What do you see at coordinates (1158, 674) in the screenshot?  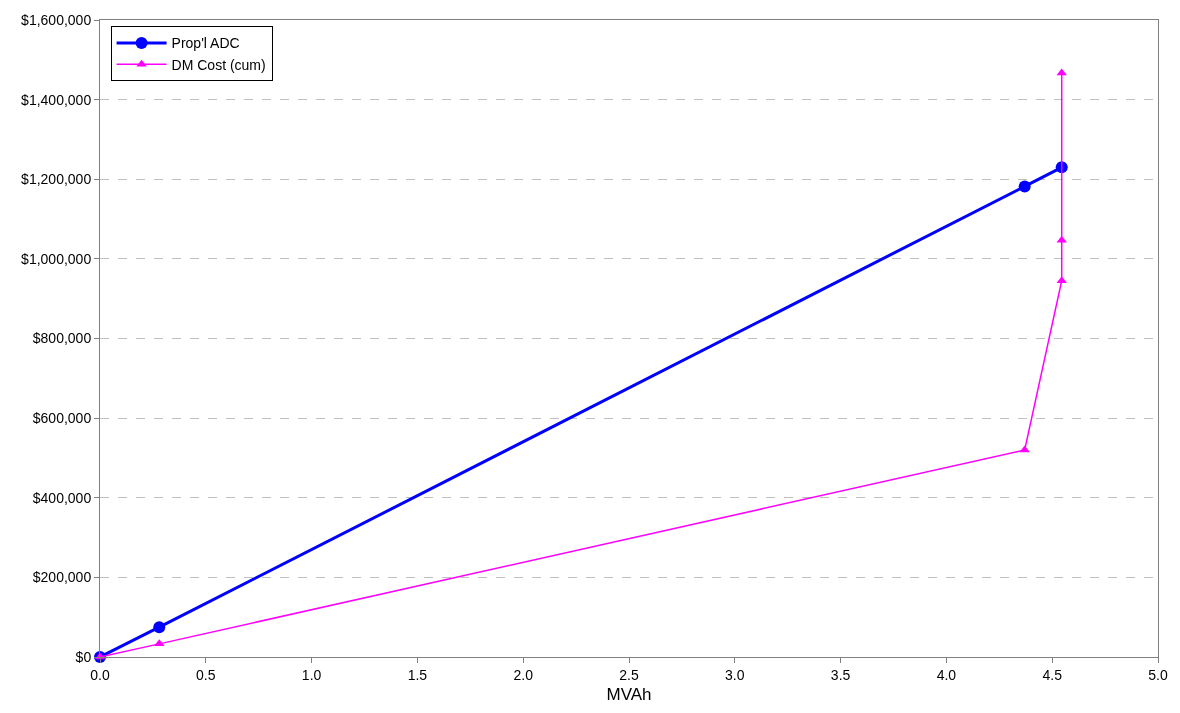 I see `x-tick-label: 5.0` at bounding box center [1158, 674].